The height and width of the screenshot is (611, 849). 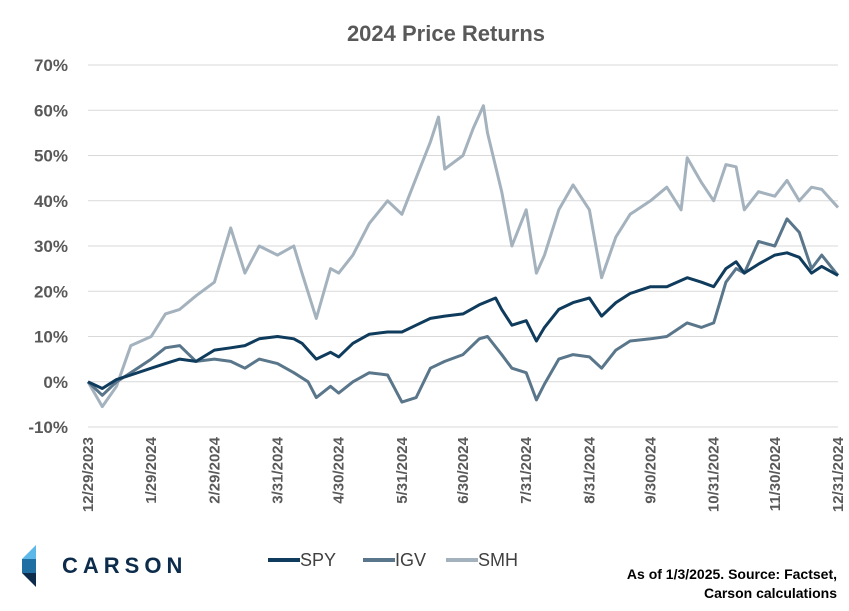 I want to click on legend-label: SPY, so click(x=318, y=560).